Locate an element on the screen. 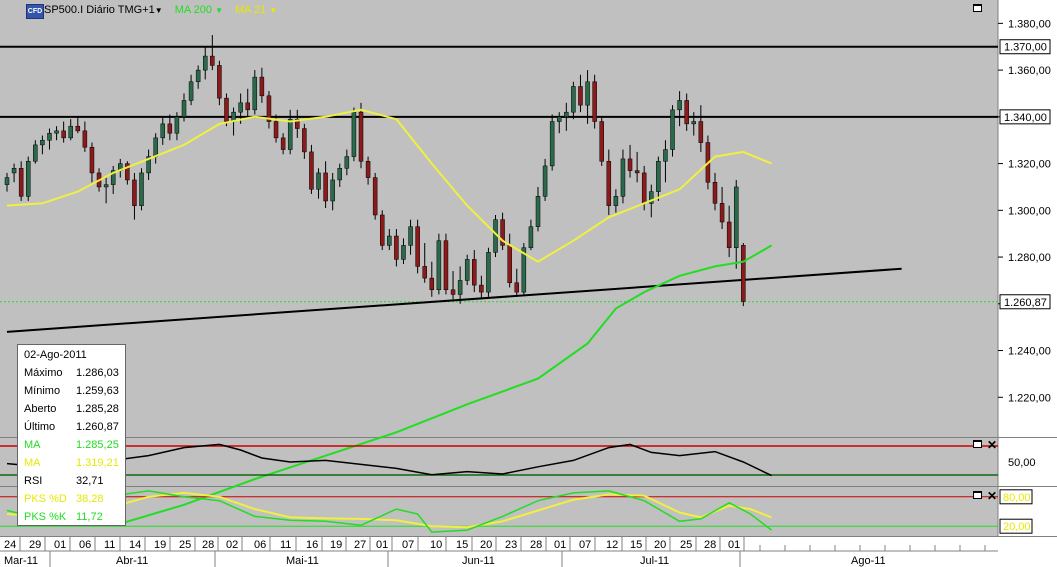  info-row: Mínimo 1.259,63 is located at coordinates (74, 394).